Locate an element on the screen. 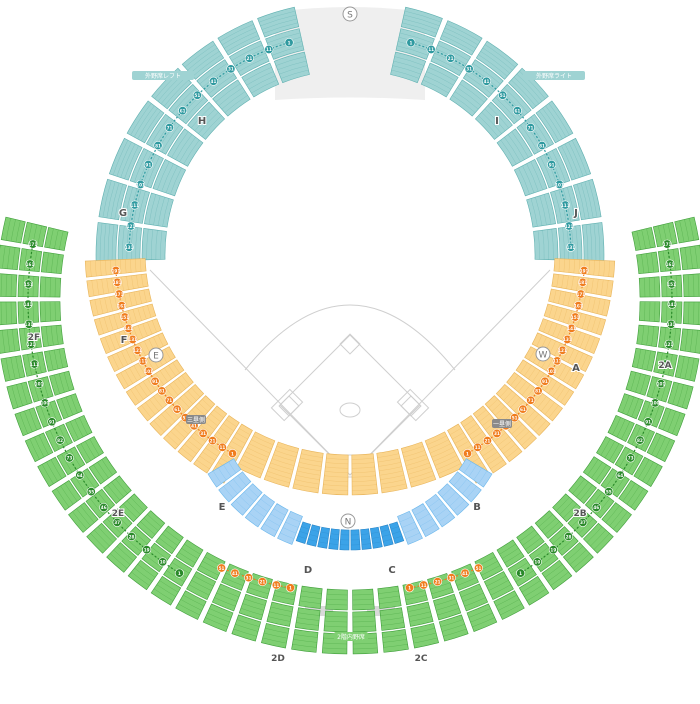 This screenshot has width=700, height=704. upper-right-aisle-number: 55 is located at coordinates (609, 491).